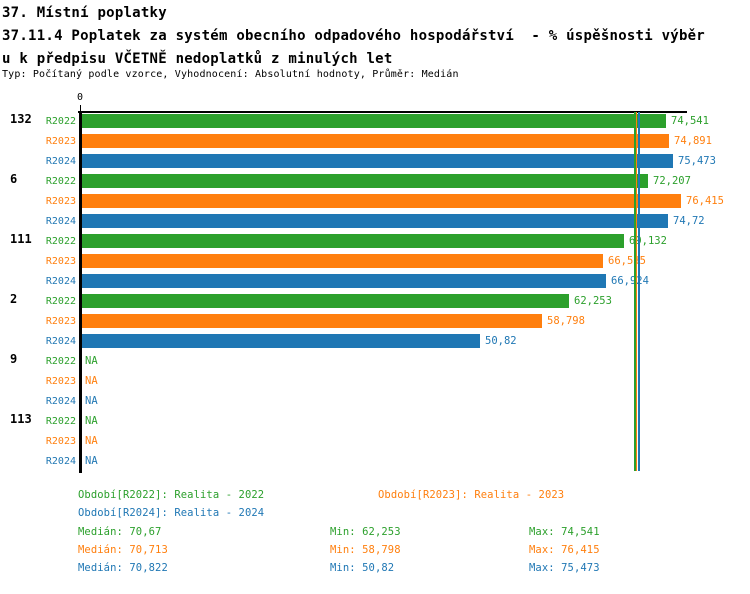 This screenshot has width=750, height=594. What do you see at coordinates (689, 221) in the screenshot?
I see `bar-value-label: 74,72` at bounding box center [689, 221].